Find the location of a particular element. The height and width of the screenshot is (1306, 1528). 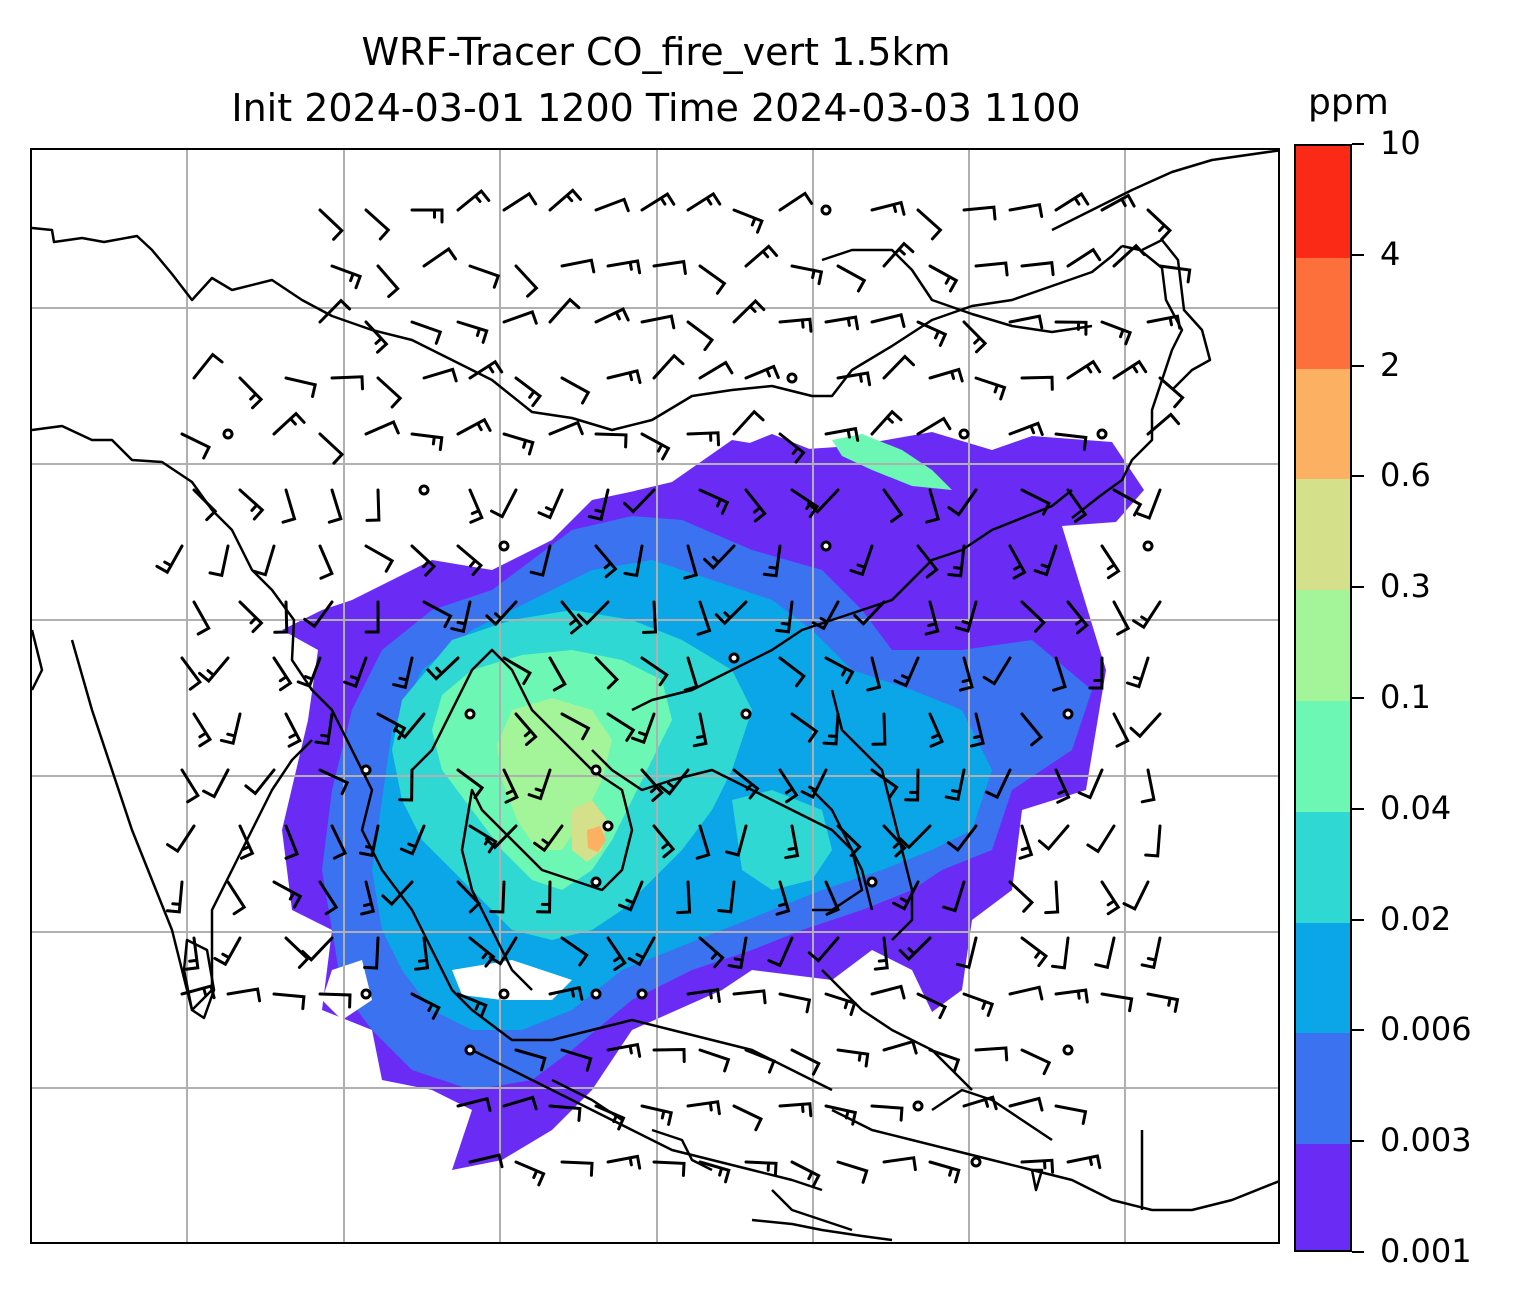

field-gap-south is located at coordinates (512, 980).